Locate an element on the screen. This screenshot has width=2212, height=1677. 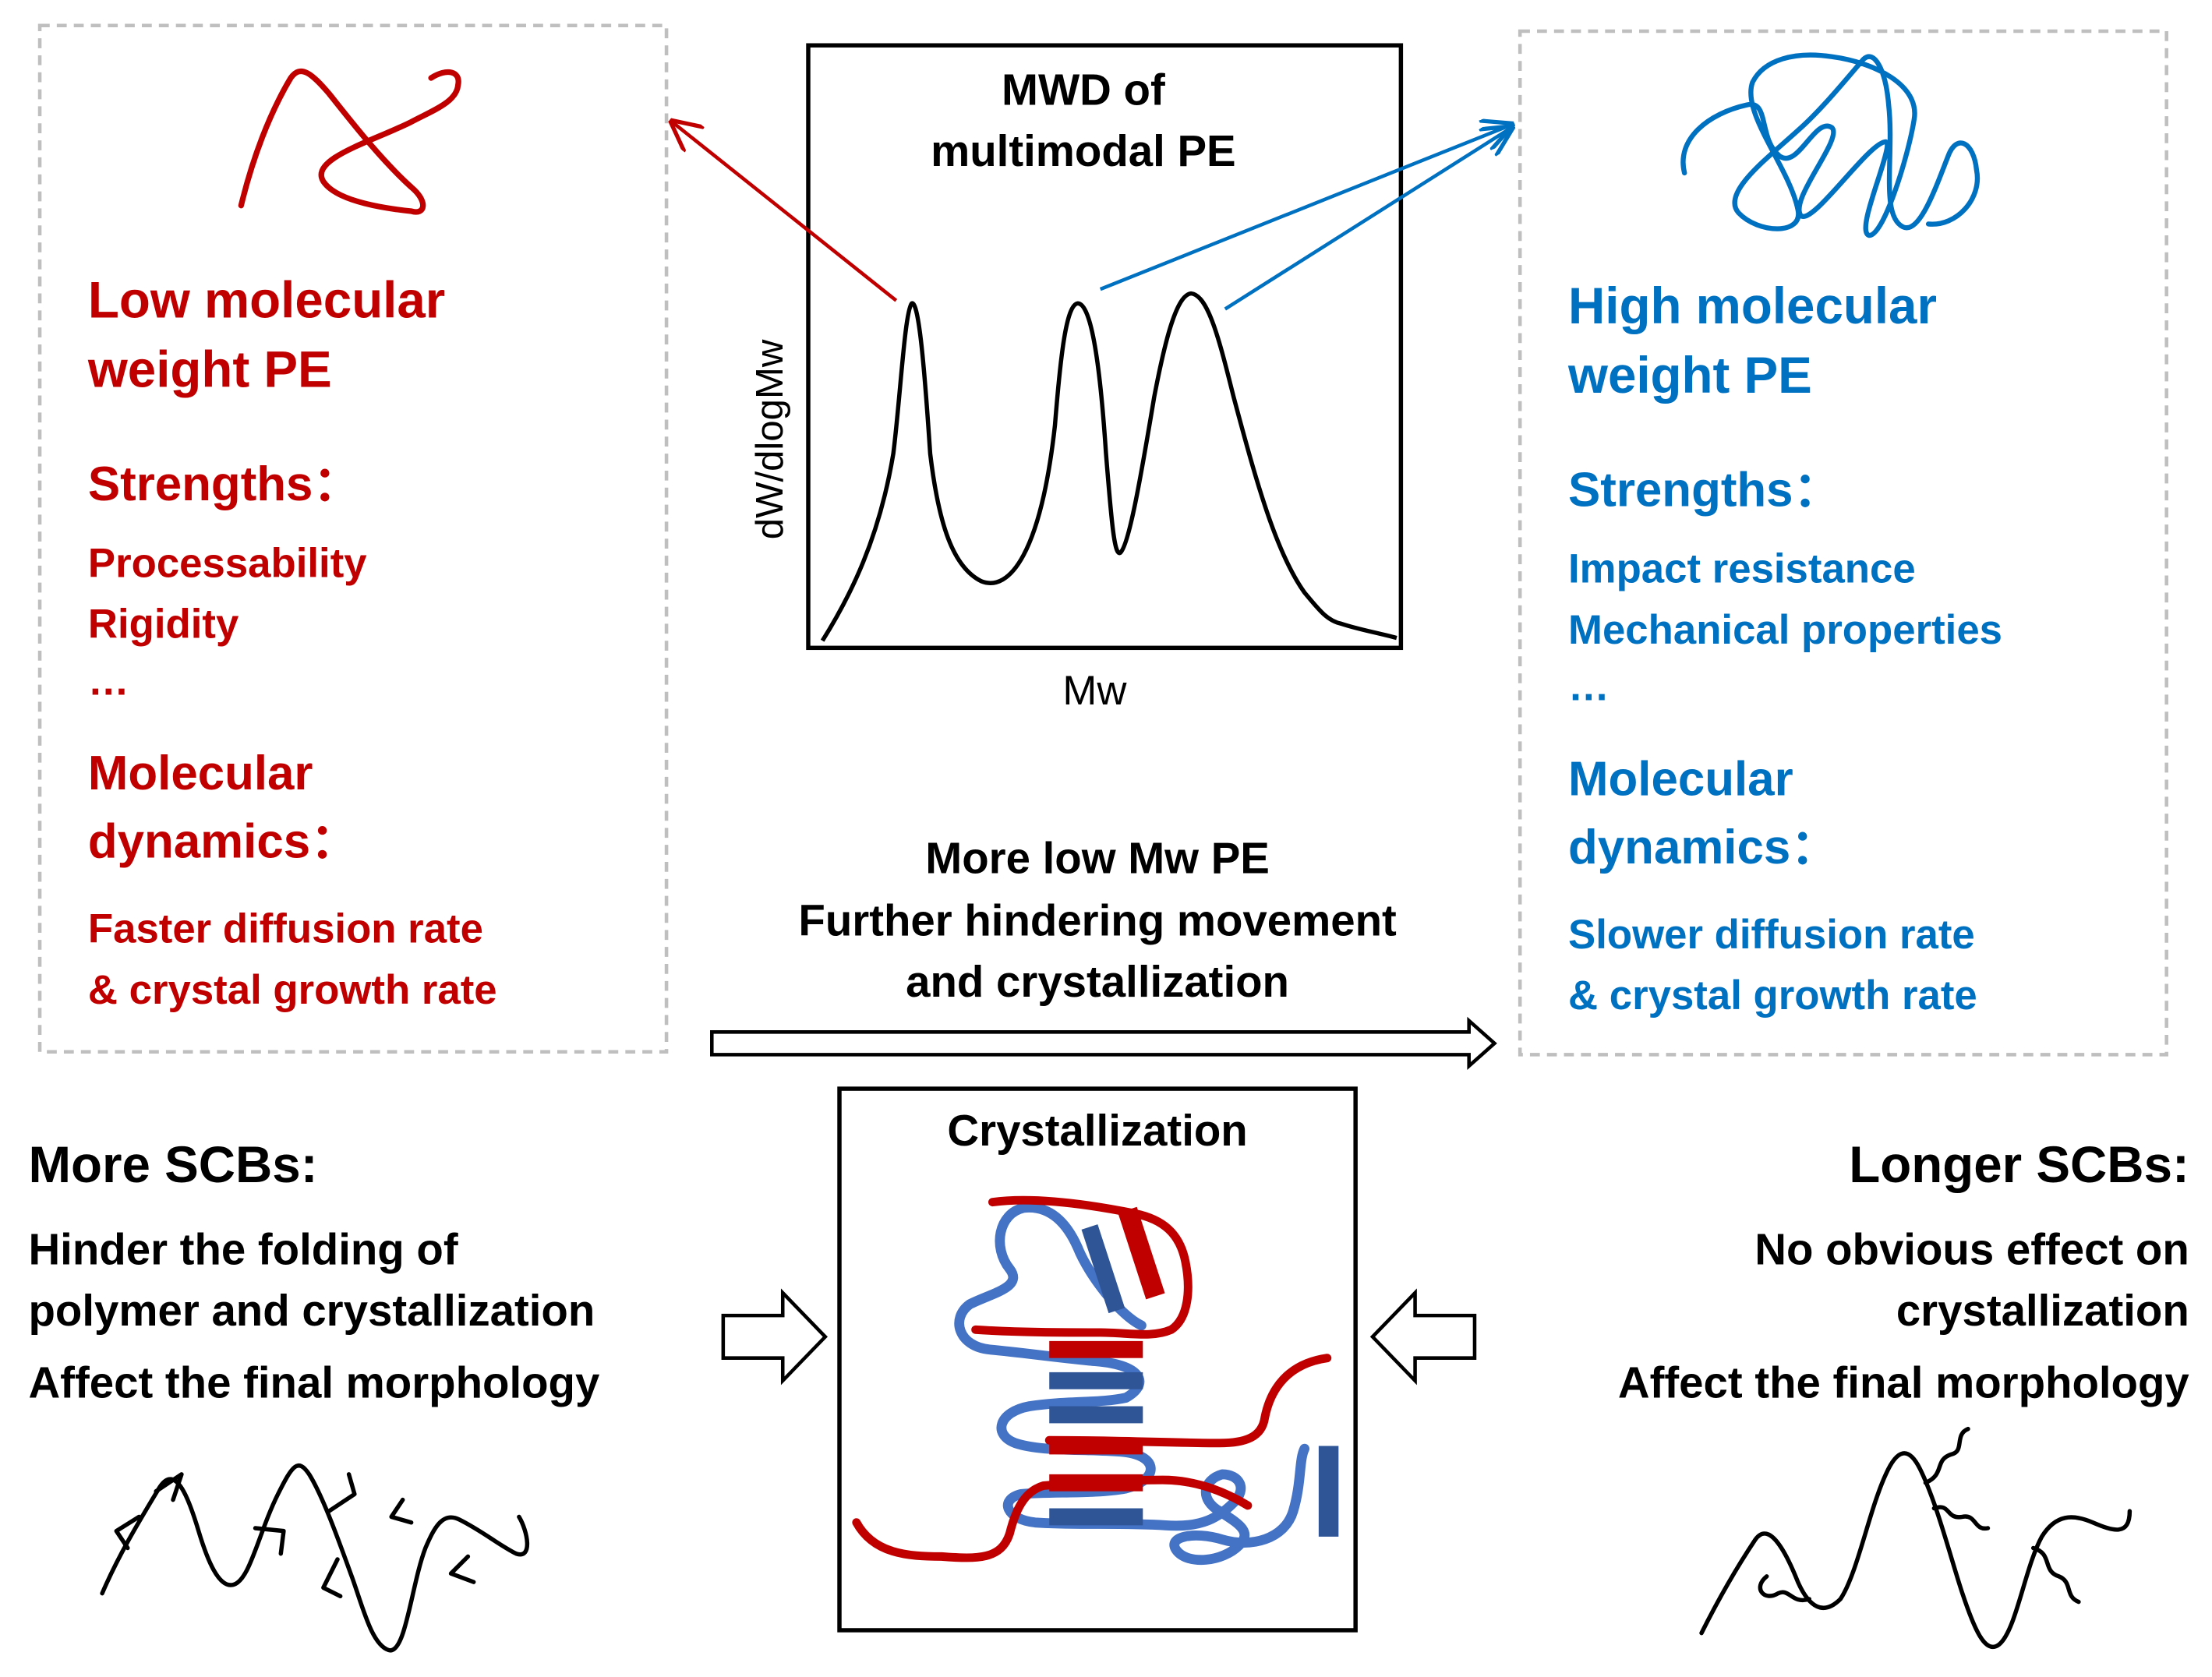
high-mw-dynamics-label-line1: Molecular is located at coordinates (1680, 780).